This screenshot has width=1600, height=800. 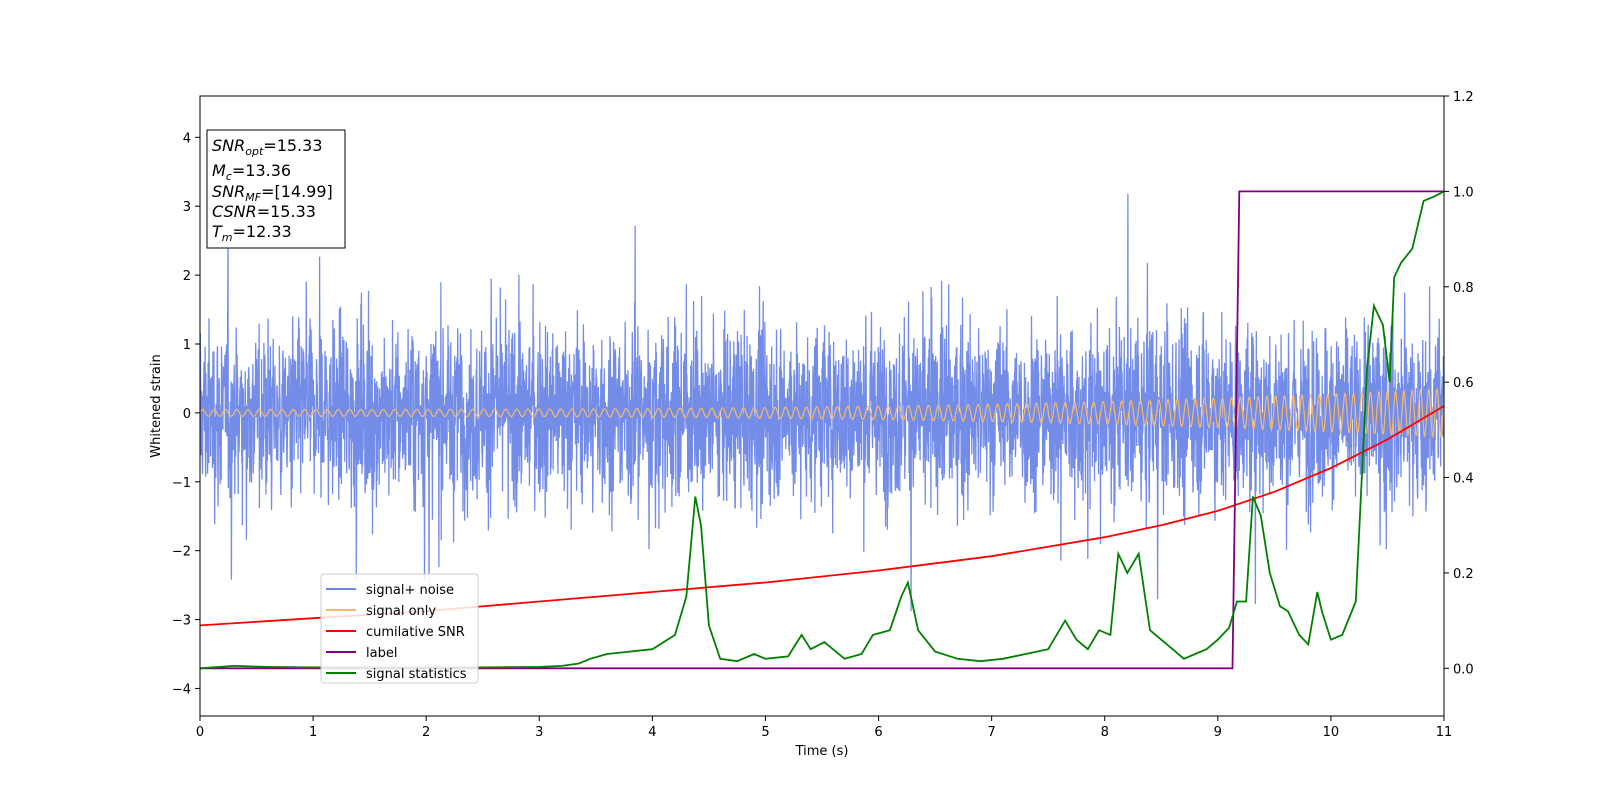 I want to click on y-tick-label: 4, so click(x=187, y=138).